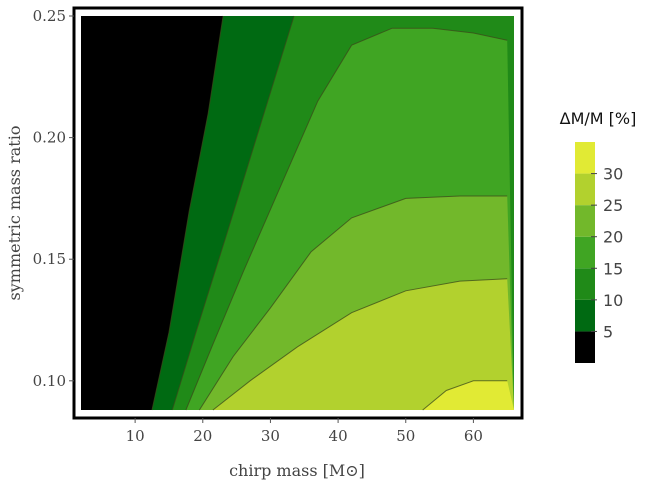 The width and height of the screenshot is (649, 487). Describe the element at coordinates (613, 205) in the screenshot. I see `colorbar-tick-label-25: 25` at that location.